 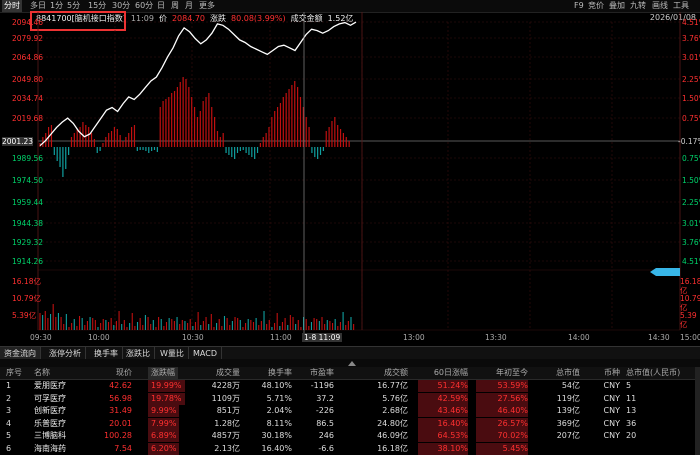 What do you see at coordinates (28, 118) in the screenshot?
I see `price-axis-label: 2019.68` at bounding box center [28, 118].